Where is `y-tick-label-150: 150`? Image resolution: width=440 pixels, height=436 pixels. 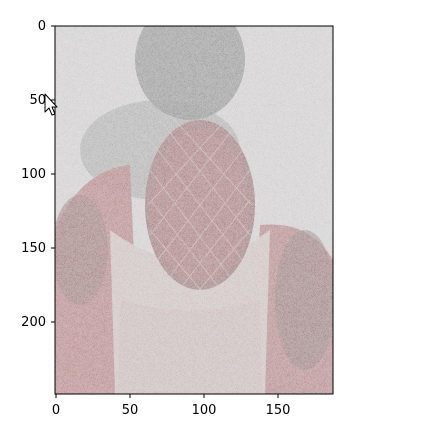
y-tick-label-150: 150 is located at coordinates (33, 248).